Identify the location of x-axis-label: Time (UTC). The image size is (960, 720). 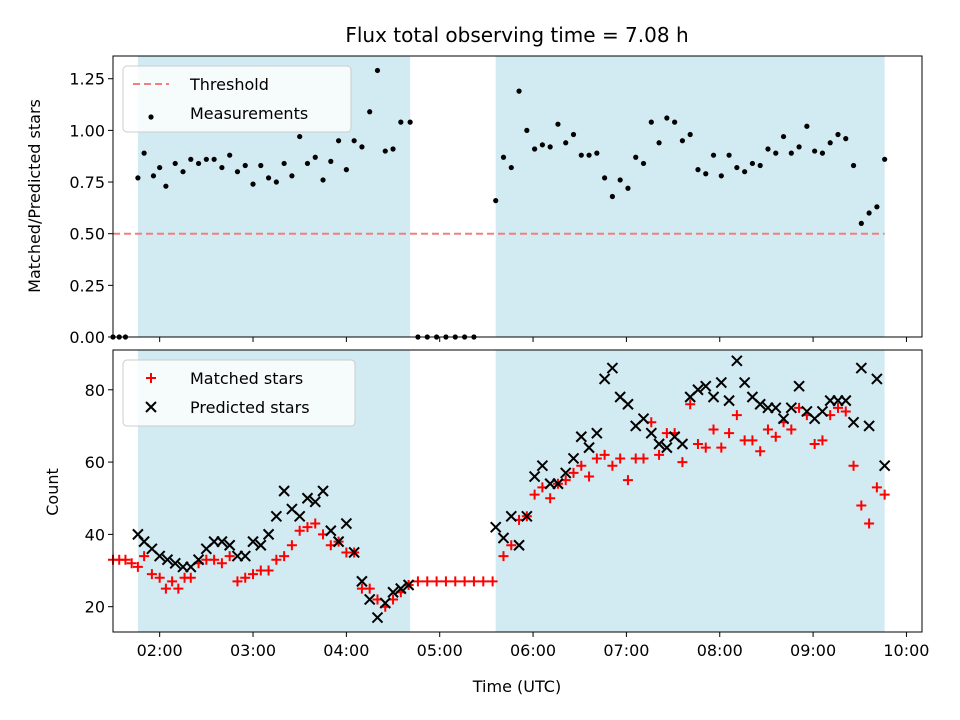
(516, 686).